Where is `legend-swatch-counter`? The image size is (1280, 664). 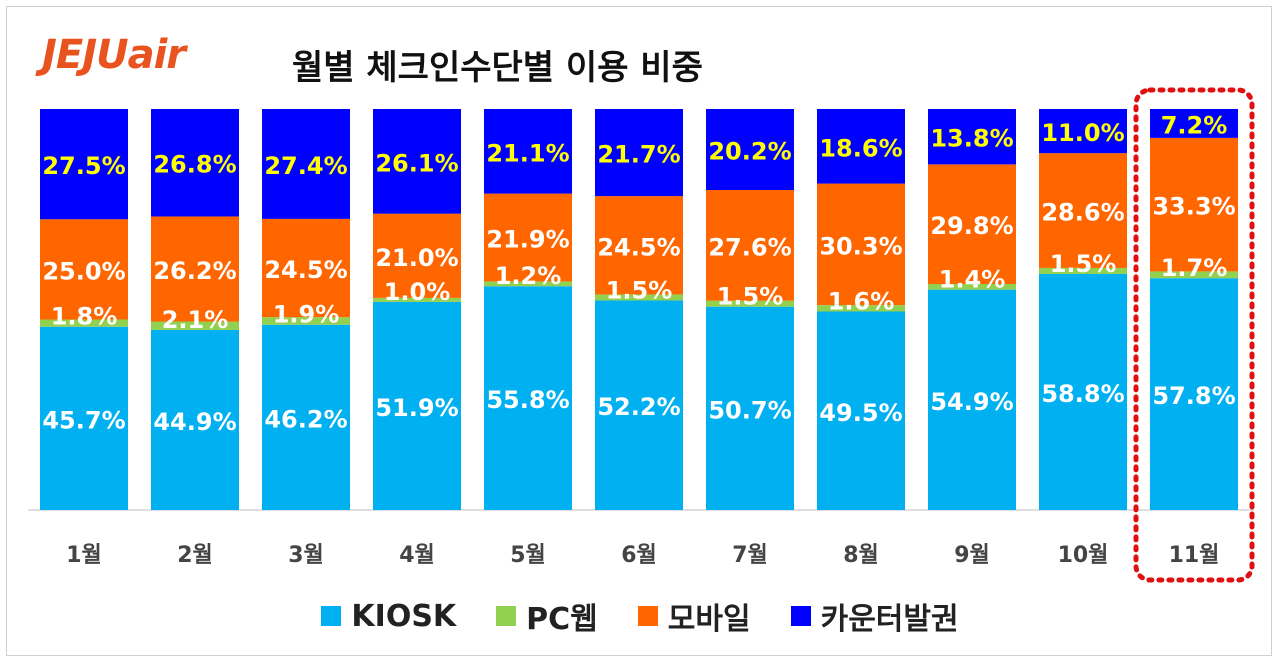 legend-swatch-counter is located at coordinates (800, 616).